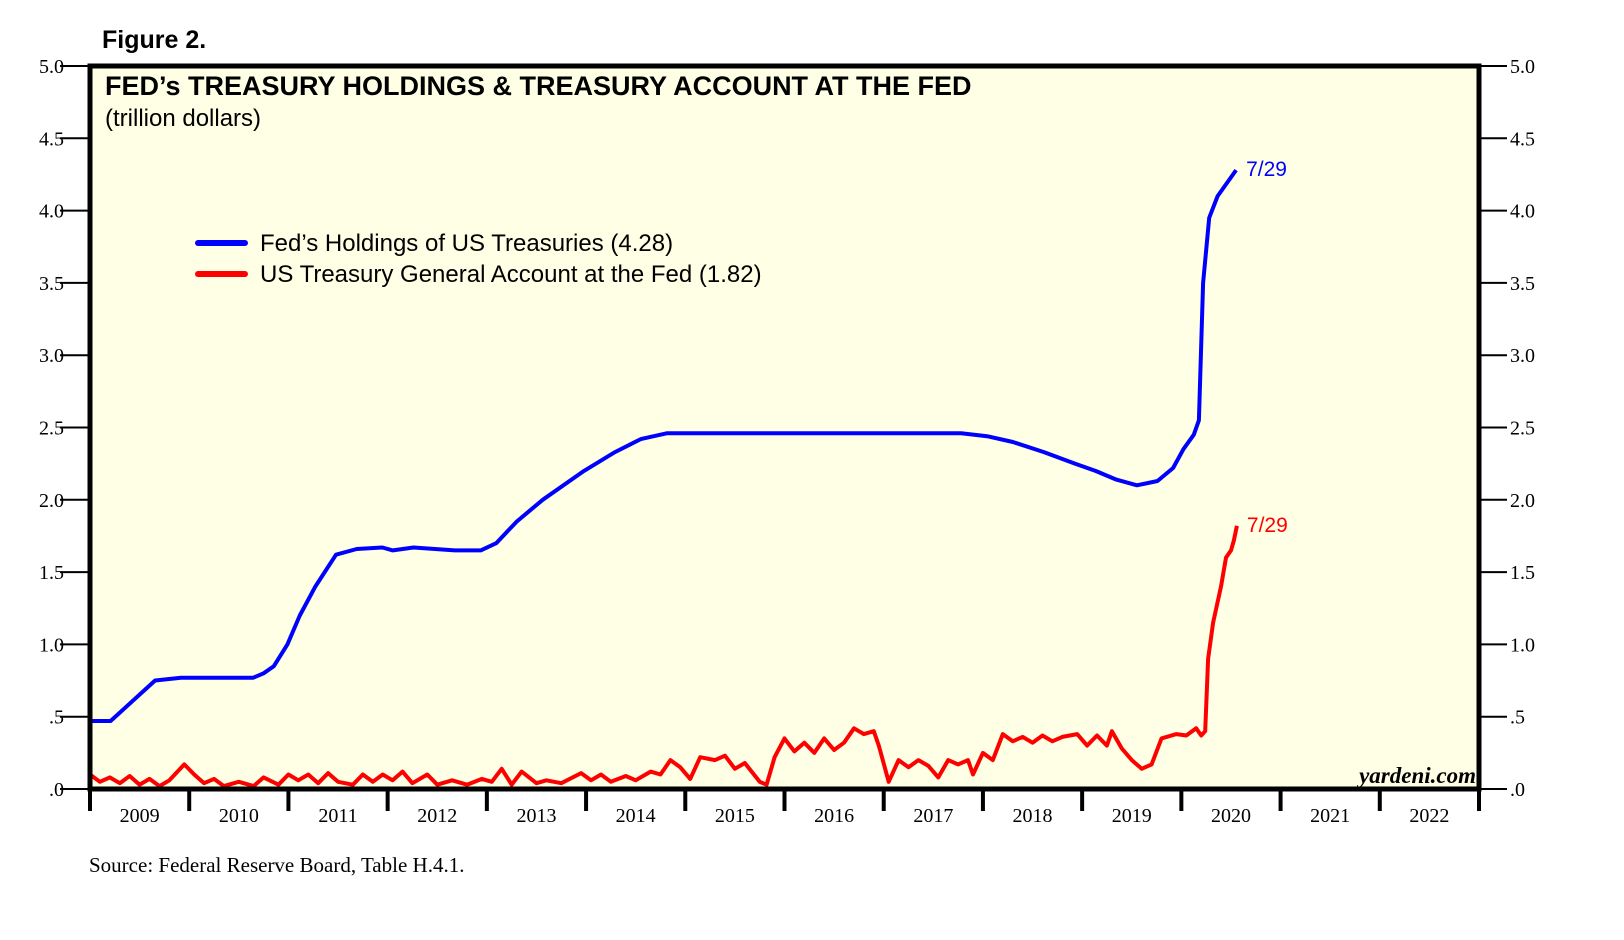 The width and height of the screenshot is (1624, 940). What do you see at coordinates (1266, 169) in the screenshot?
I see `end-label-0: 7/29` at bounding box center [1266, 169].